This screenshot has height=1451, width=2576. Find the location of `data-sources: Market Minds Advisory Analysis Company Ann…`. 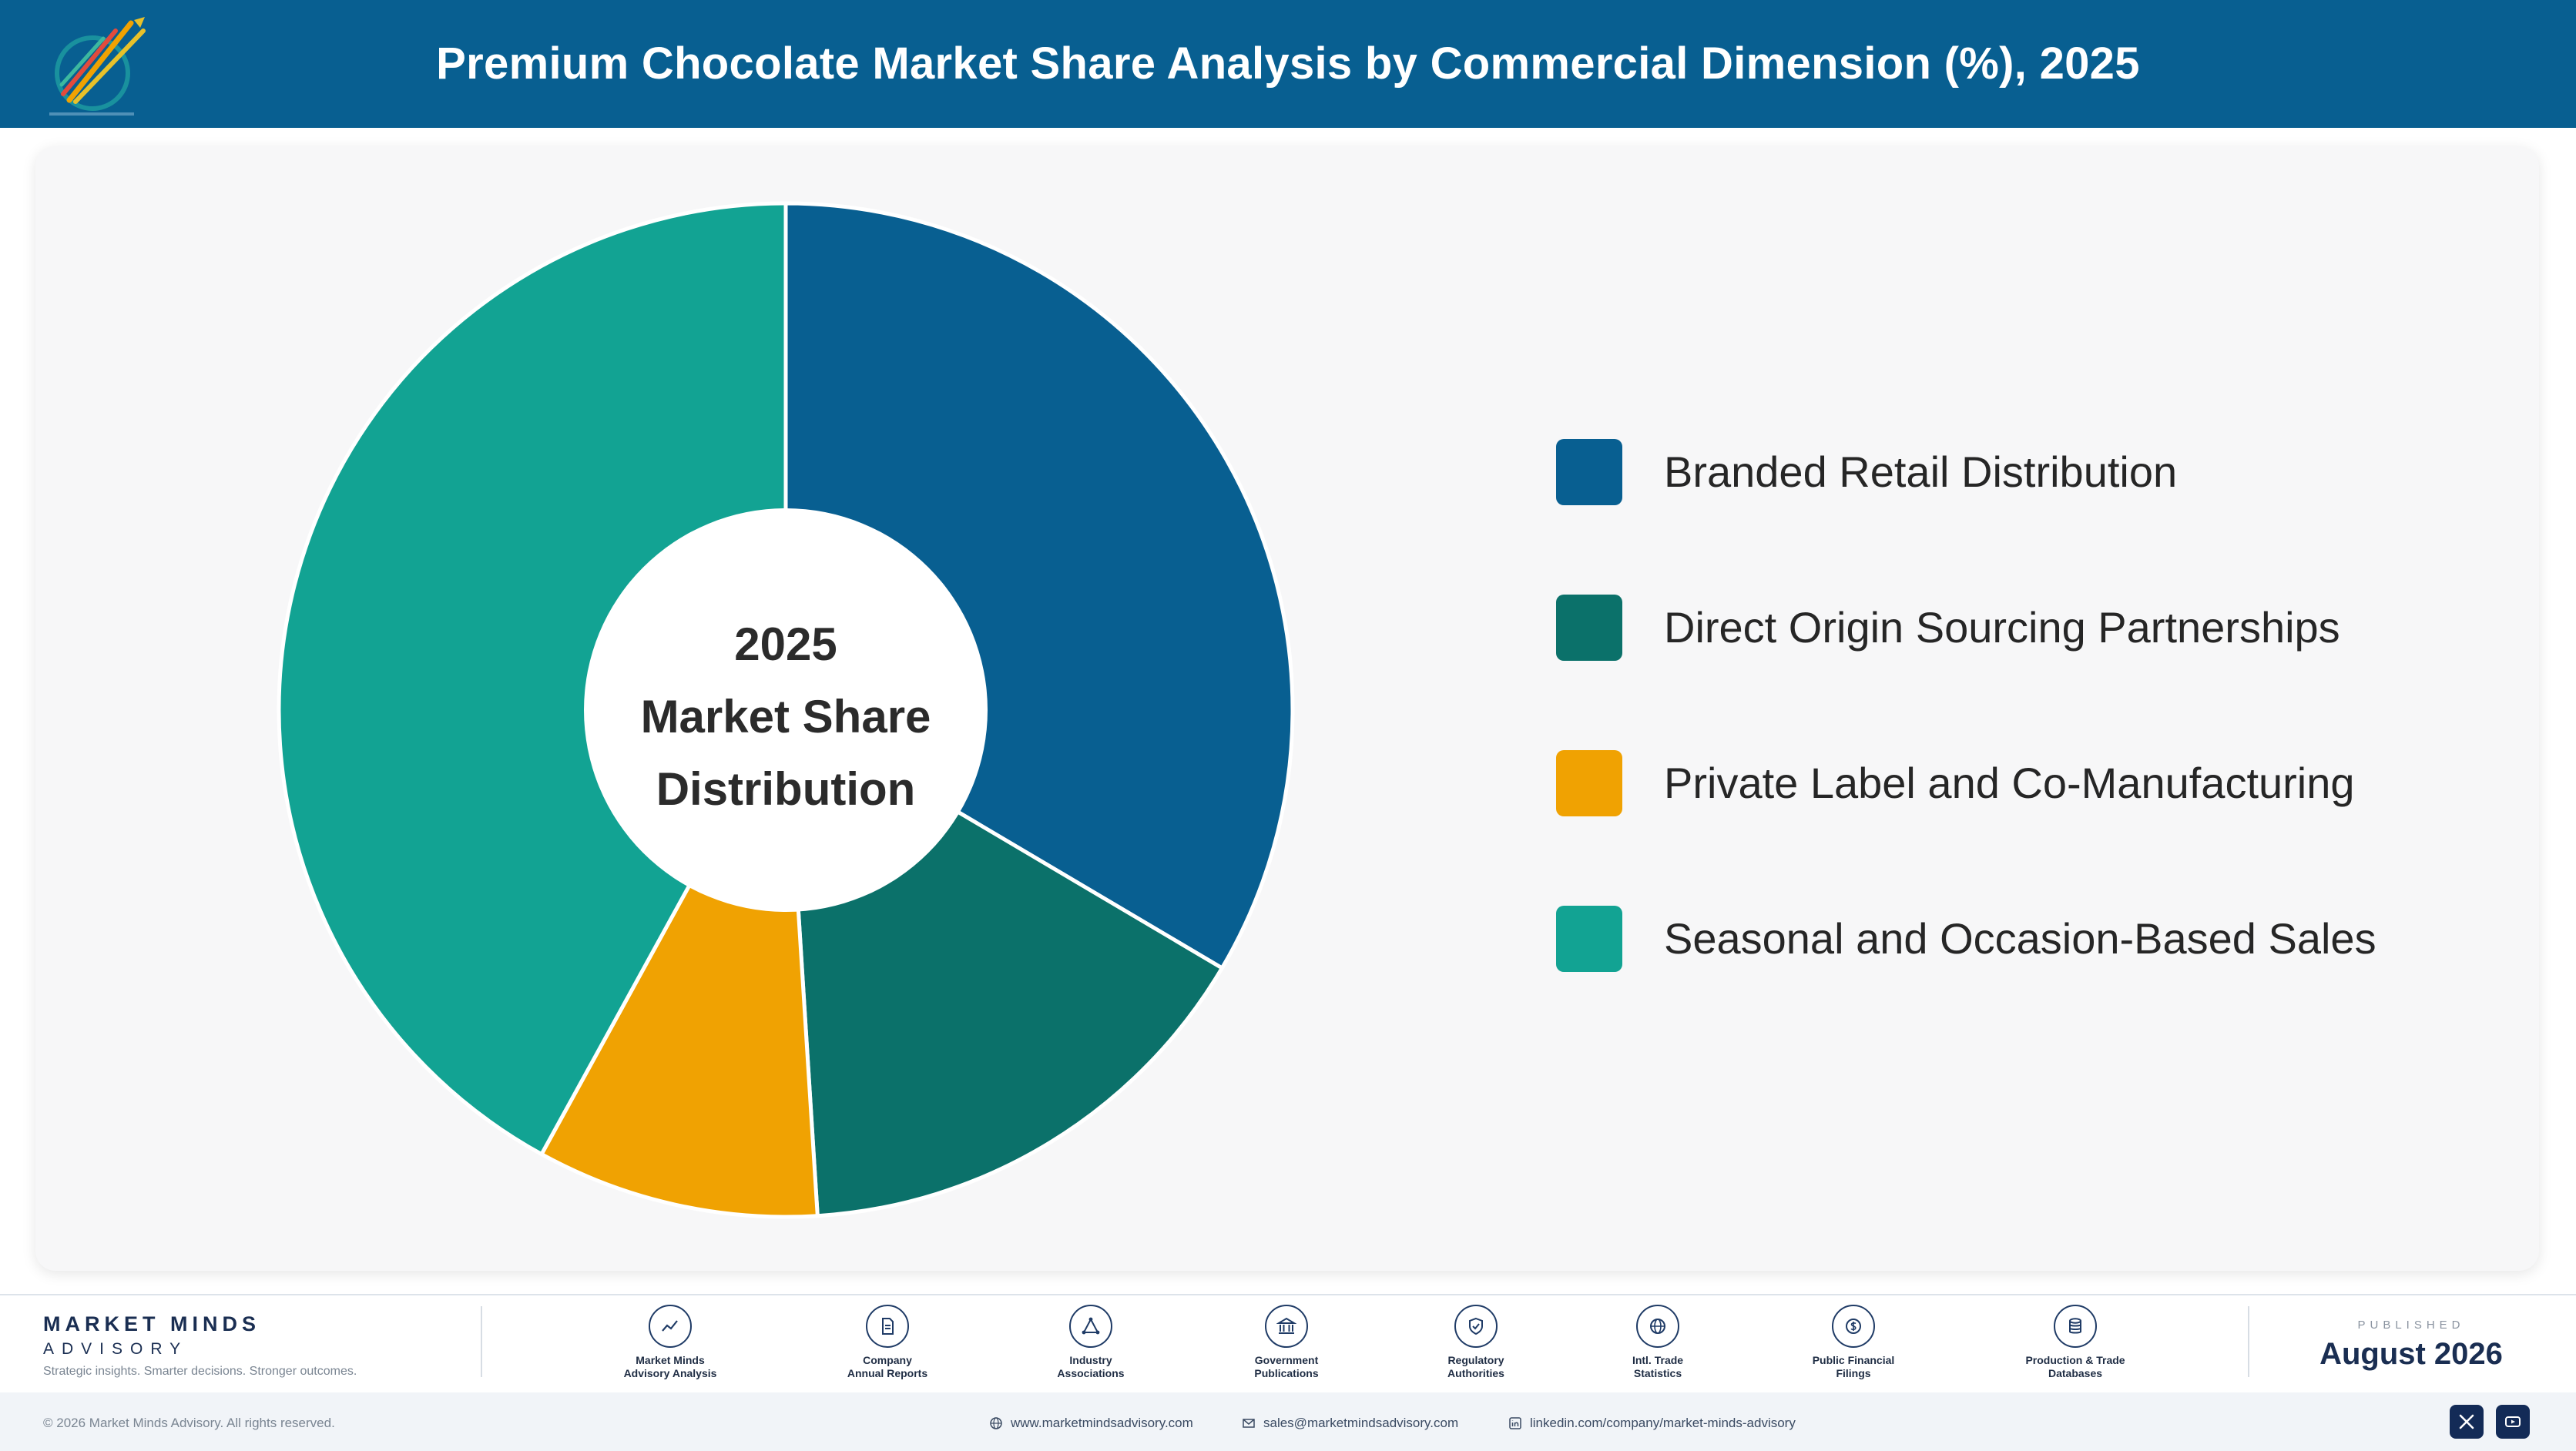

data-sources: Market Minds Advisory Analysis Company Ann… is located at coordinates (1363, 1347).